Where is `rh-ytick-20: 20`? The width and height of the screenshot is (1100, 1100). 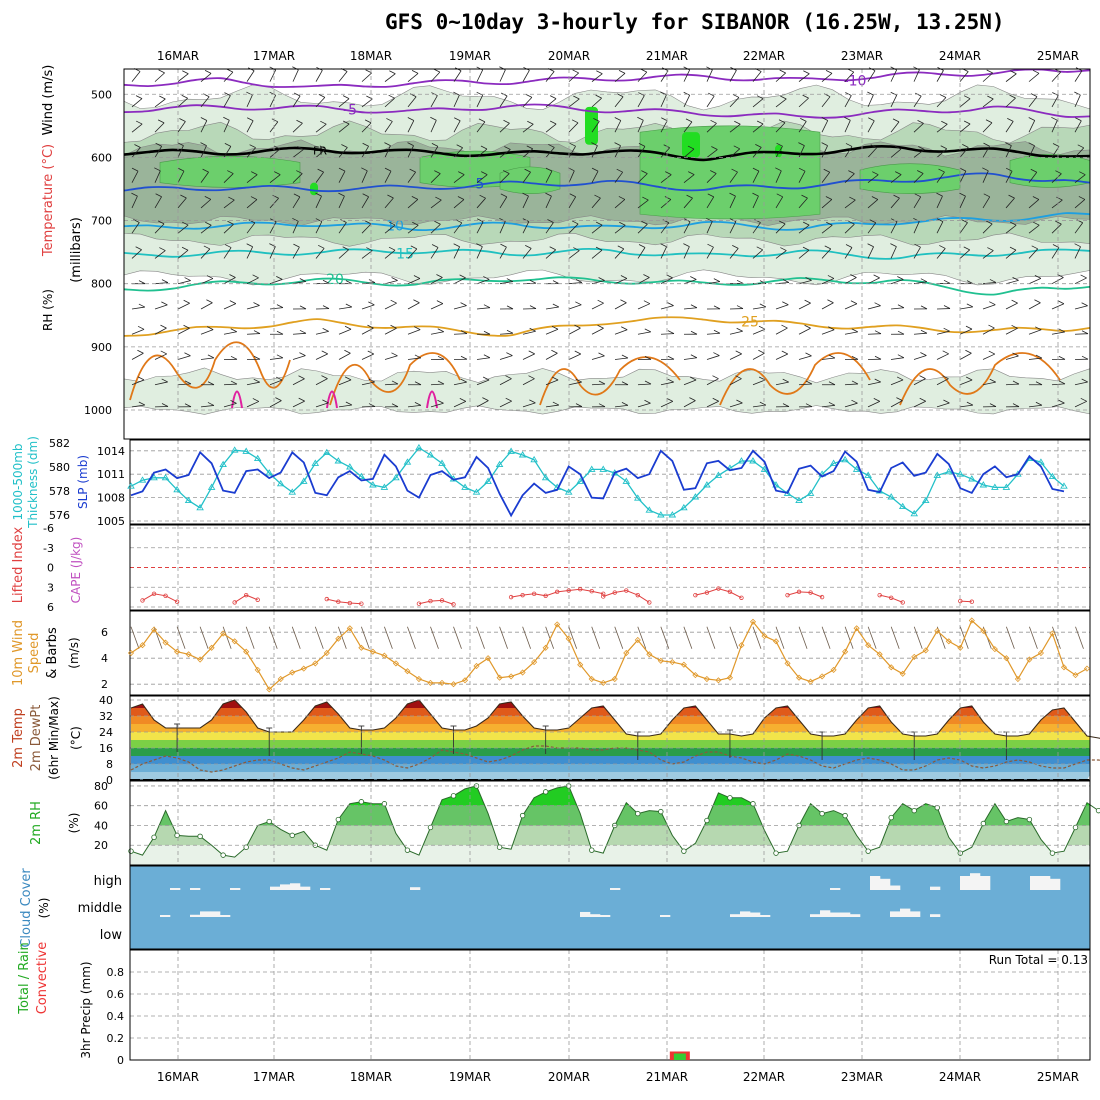
rh-ytick-20: 20 is located at coordinates (101, 845).